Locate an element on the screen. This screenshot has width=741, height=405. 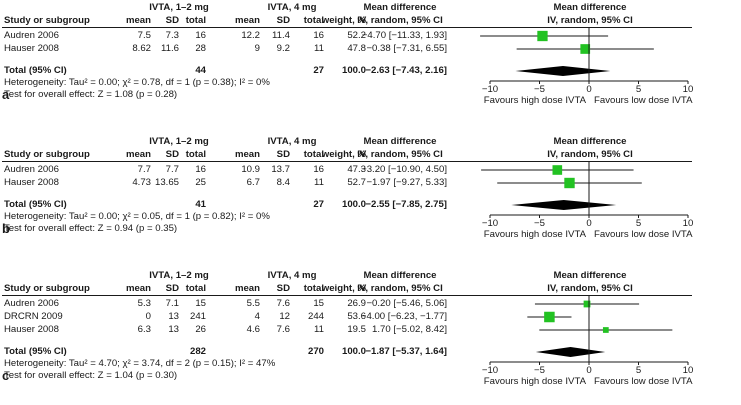
total2-value: 15 is located at coordinates (318, 303).